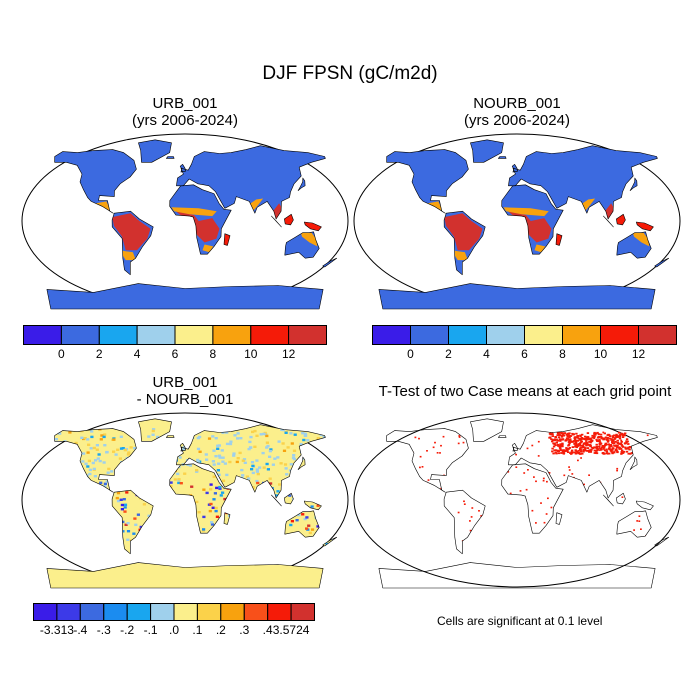 The image size is (700, 700). I want to click on colorbar-diff, so click(174, 612).